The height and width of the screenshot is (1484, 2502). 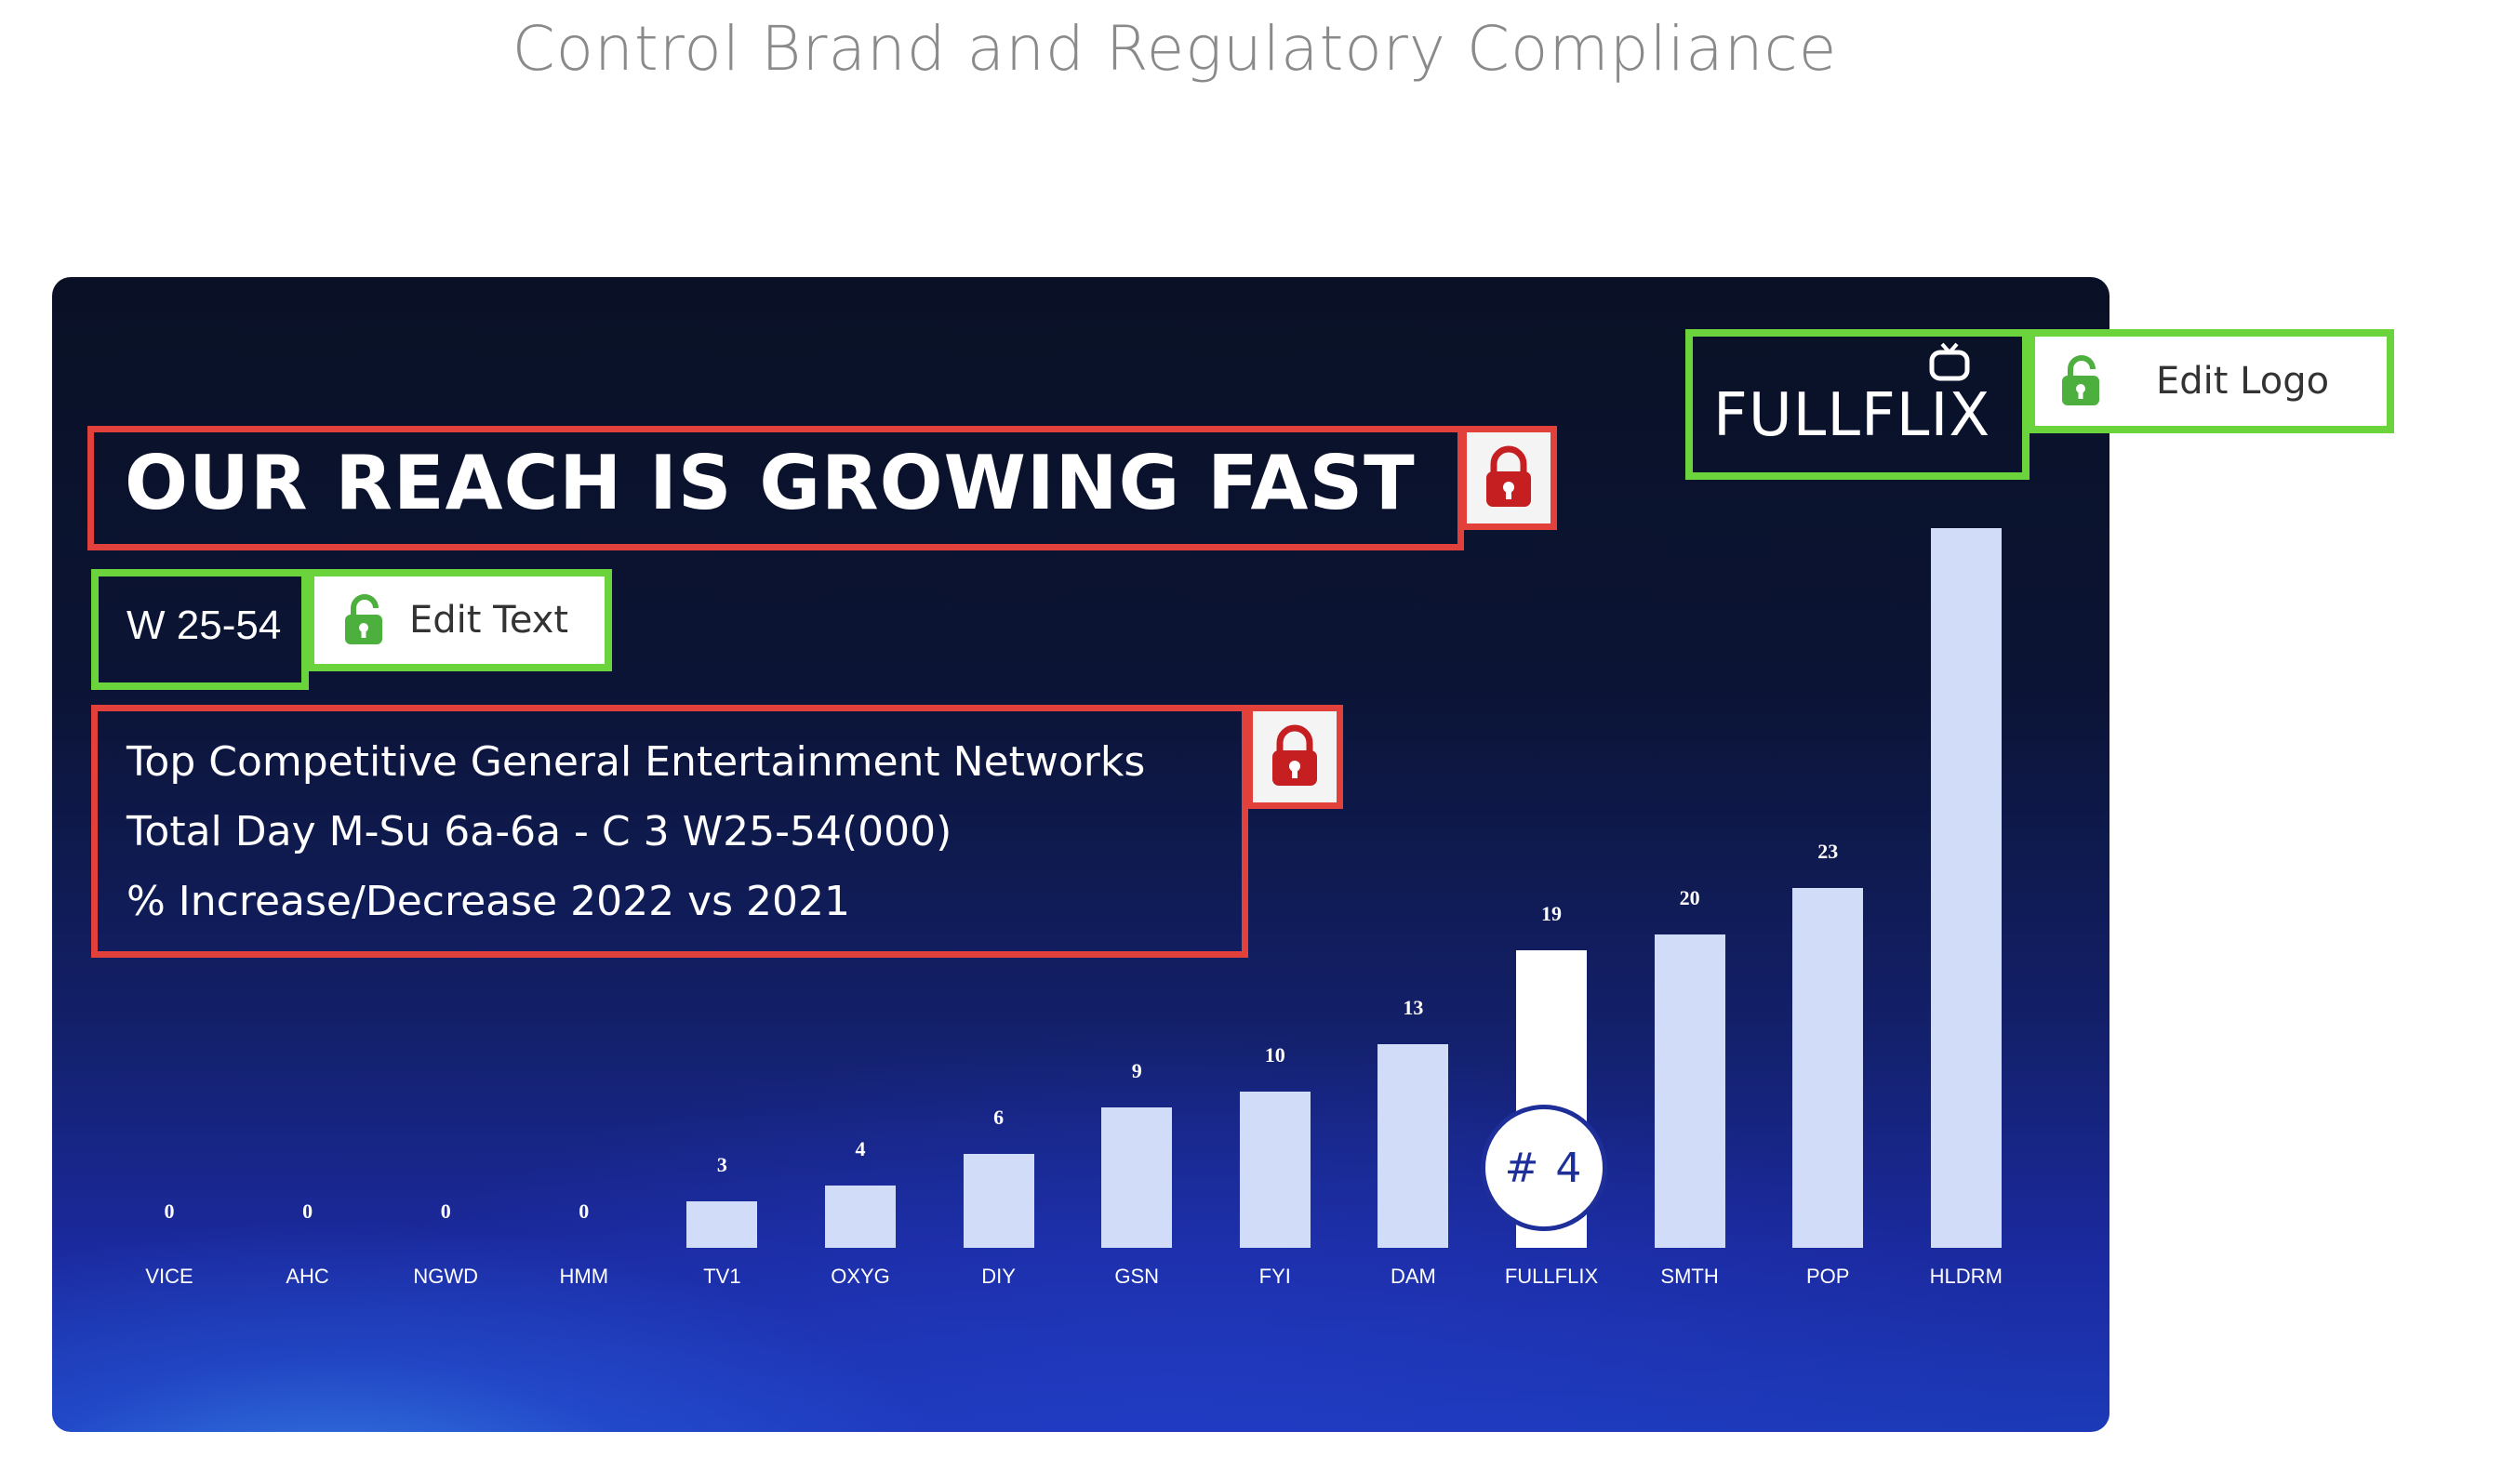 I want to click on edit-logo-label: Edit Logo, so click(x=2243, y=381).